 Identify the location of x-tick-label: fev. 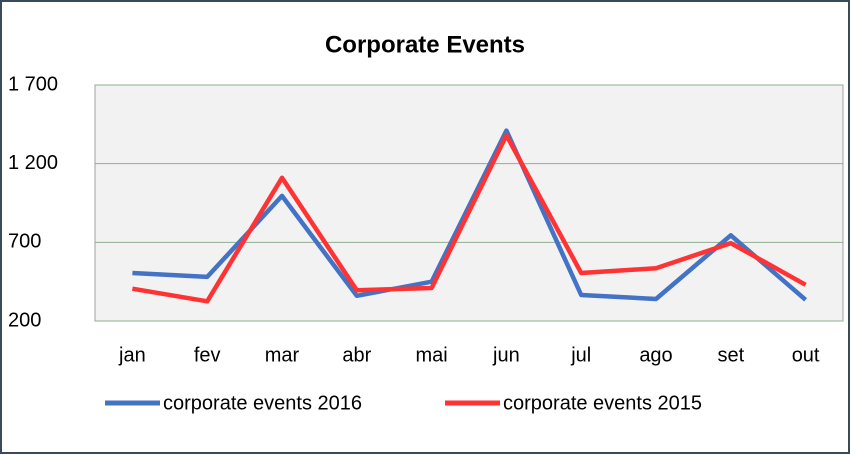
(207, 355).